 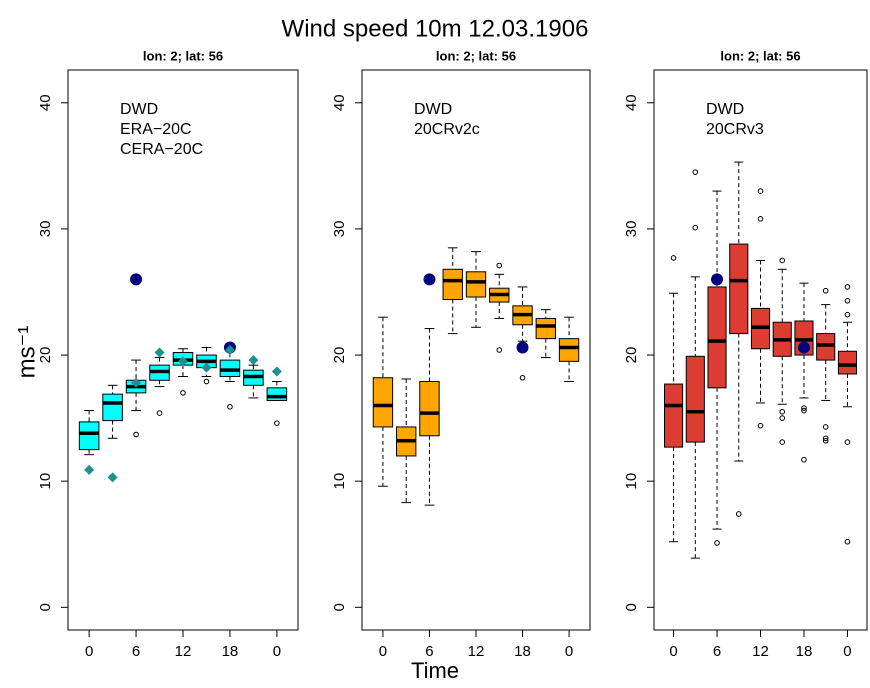 I want to click on y-axis-label: ms⁻¹, so click(x=26, y=352).